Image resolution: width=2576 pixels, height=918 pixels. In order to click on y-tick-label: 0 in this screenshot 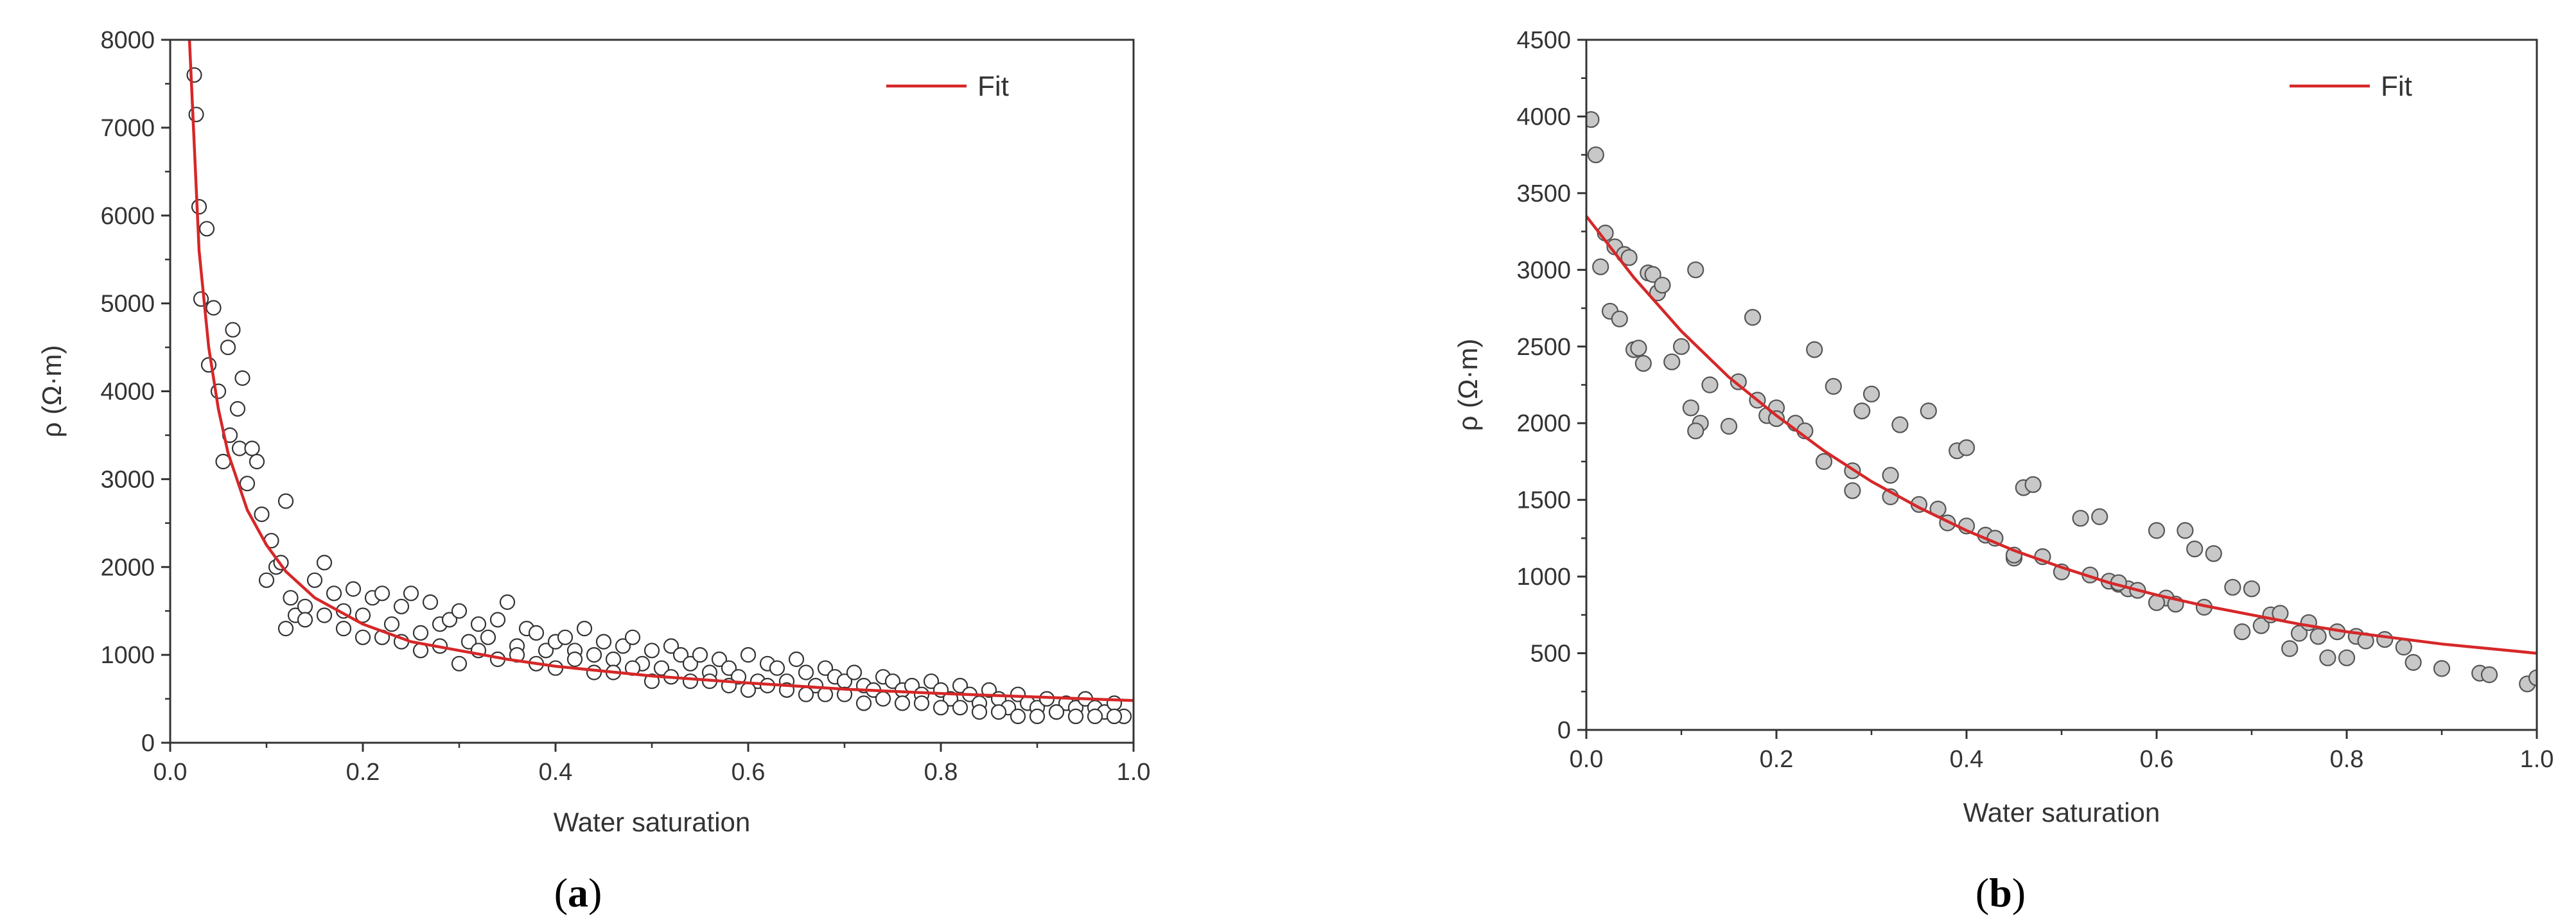, I will do `click(1564, 730)`.